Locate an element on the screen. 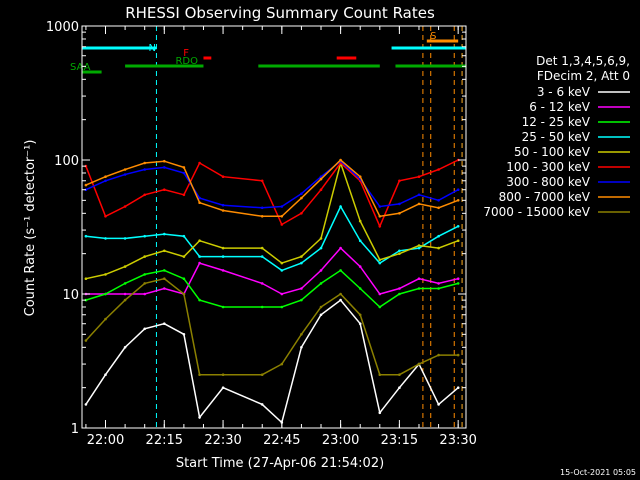 Image resolution: width=640 pixels, height=480 pixels. legend-entry-label: 100 - 300 keV is located at coordinates (548, 167).